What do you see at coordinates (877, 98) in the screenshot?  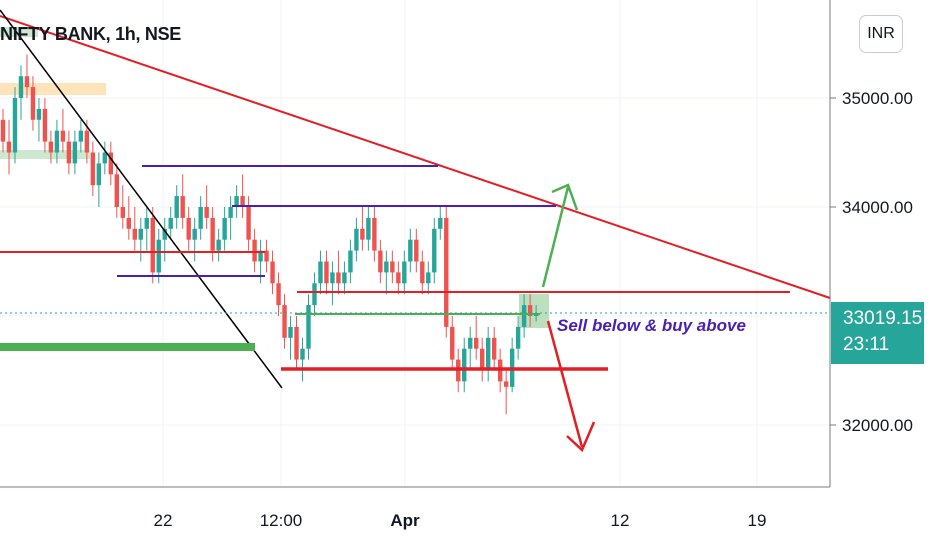 I see `y-tick-label-0: 35000.00` at bounding box center [877, 98].